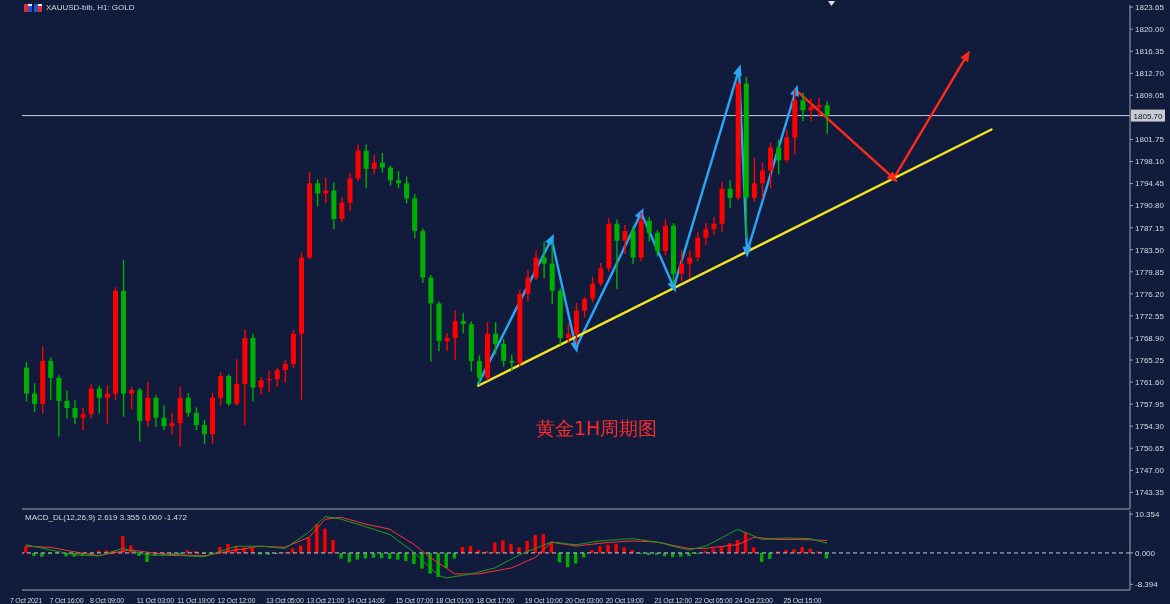 This screenshot has width=1170, height=604. Describe the element at coordinates (1150, 493) in the screenshot. I see `y-tick-label: 1743.35` at that location.